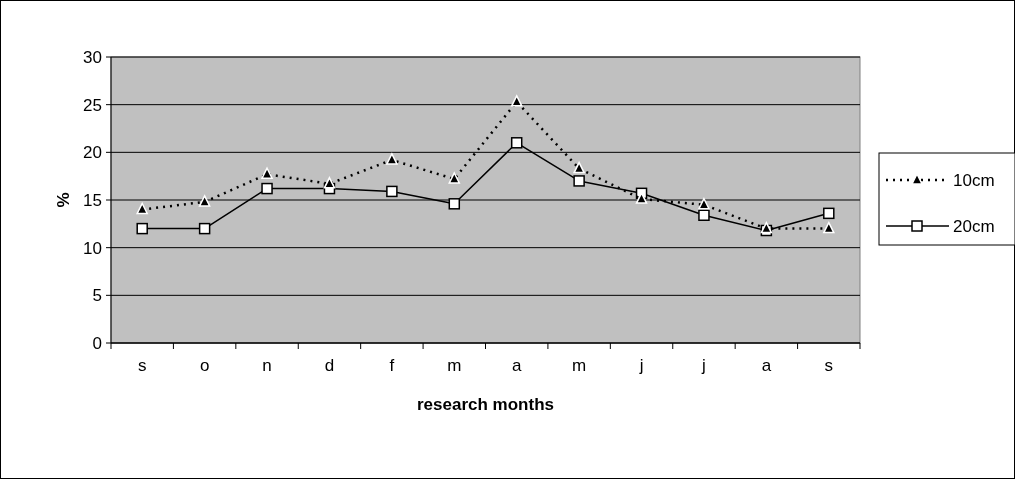  I want to click on x-tick-label: d, so click(329, 365).